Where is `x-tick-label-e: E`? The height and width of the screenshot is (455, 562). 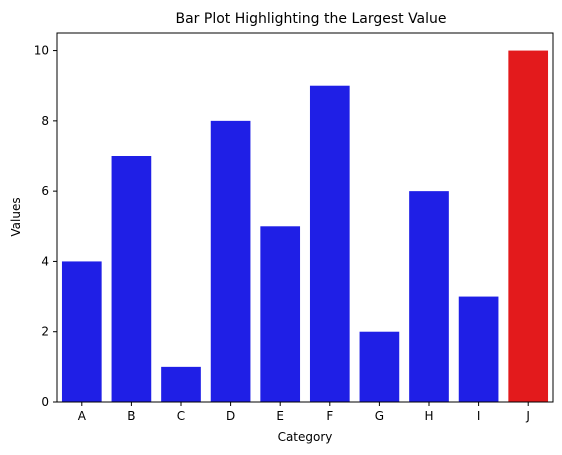 x-tick-label-e: E is located at coordinates (280, 416).